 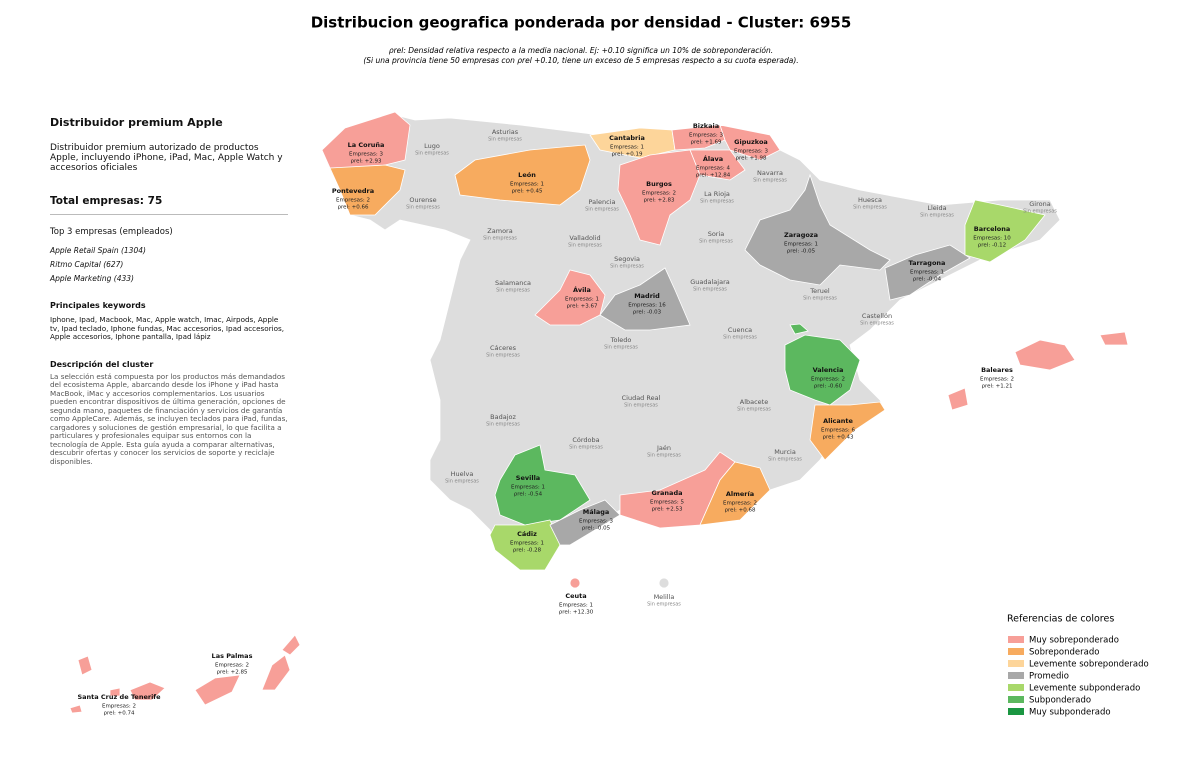 I want to click on province-rho: ρrel: +1.98, so click(x=752, y=159).